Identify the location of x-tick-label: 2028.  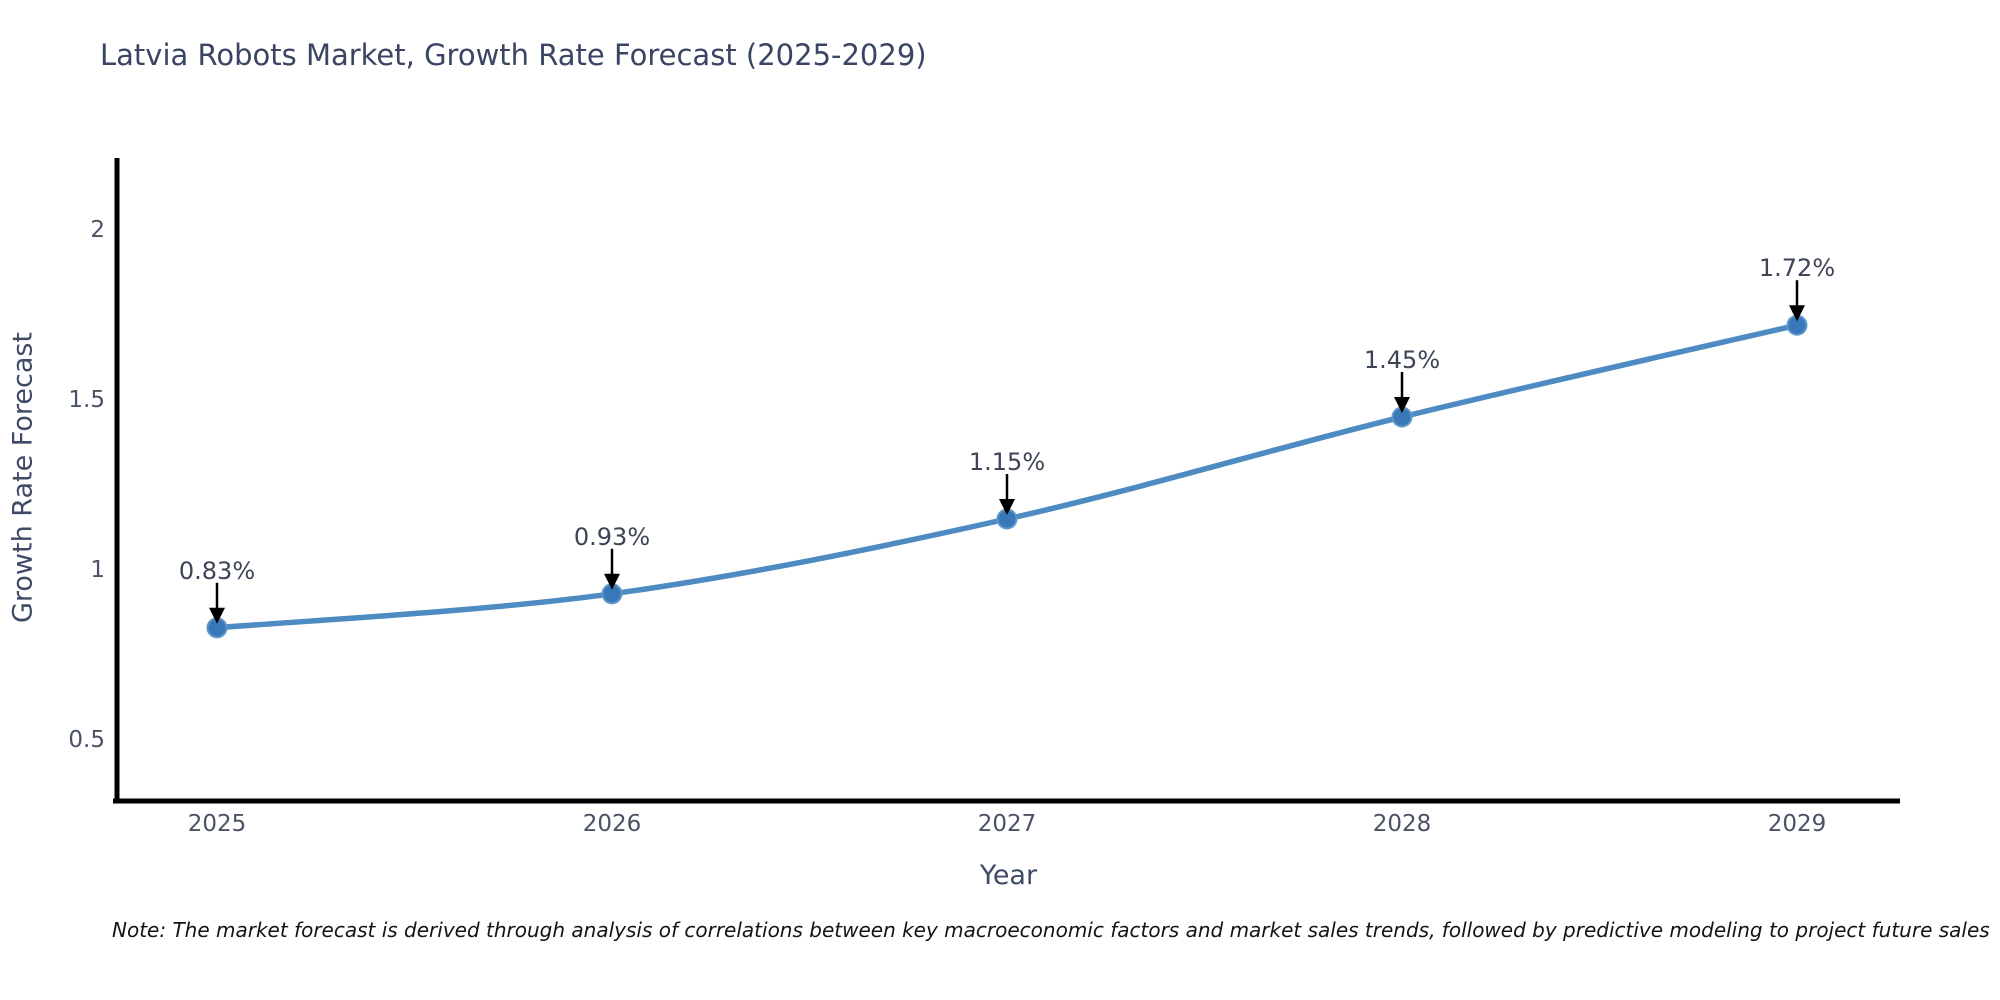
(1402, 824).